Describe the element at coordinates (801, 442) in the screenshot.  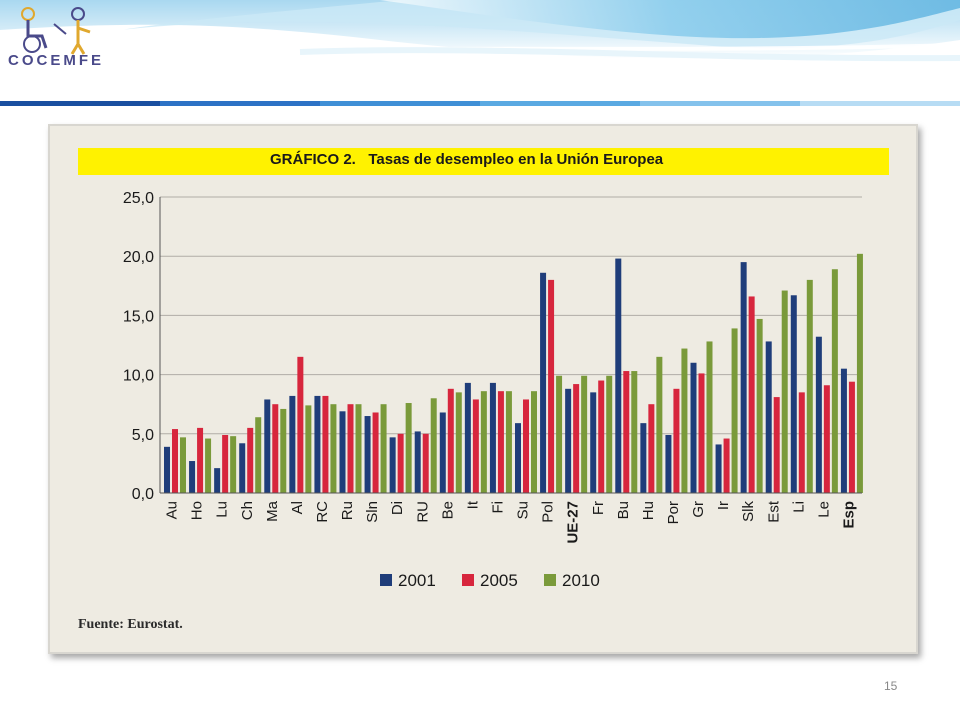
I see `bar-Li-2005` at that location.